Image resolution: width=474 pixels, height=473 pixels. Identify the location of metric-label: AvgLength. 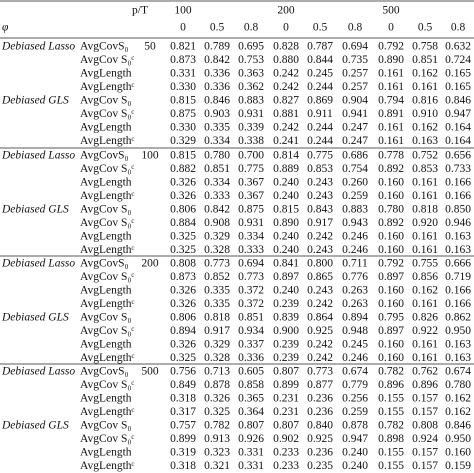
(106, 236).